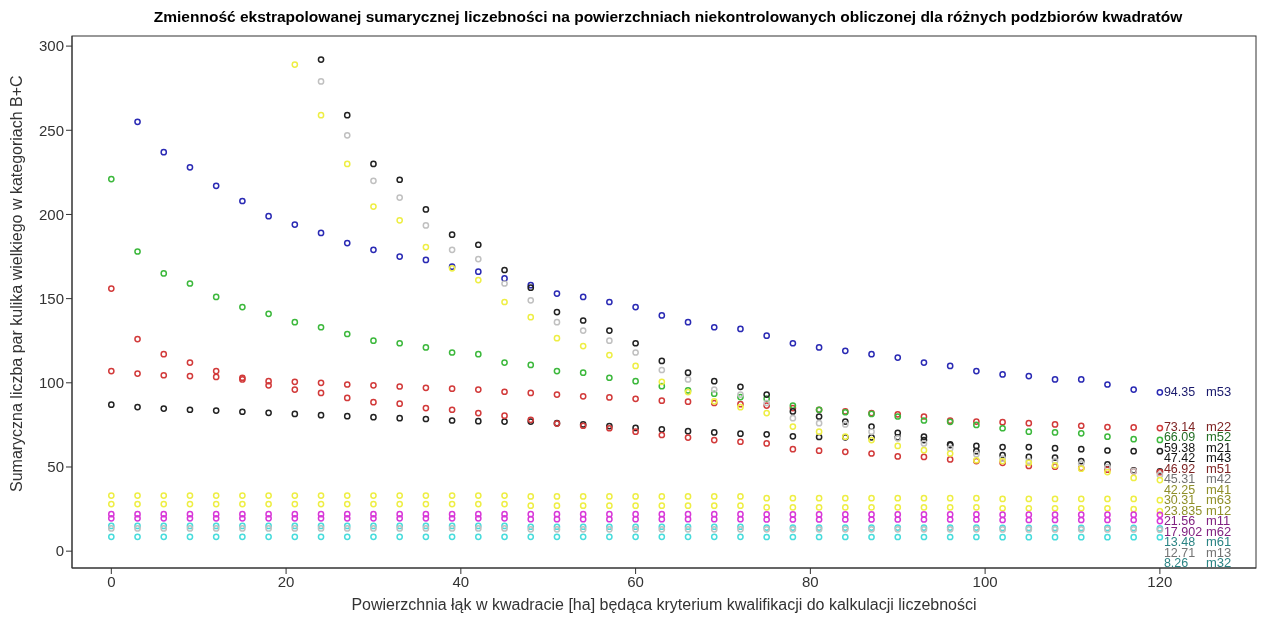 This screenshot has height=628, width=1276. Describe the element at coordinates (810, 581) in the screenshot. I see `x-tick-label: 80` at that location.